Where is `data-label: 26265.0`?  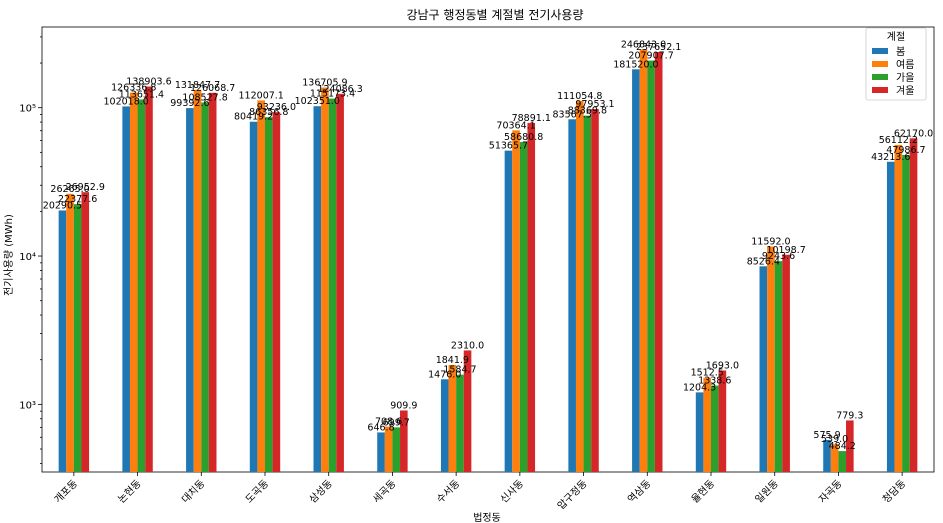
data-label: 26265.0 is located at coordinates (69, 189).